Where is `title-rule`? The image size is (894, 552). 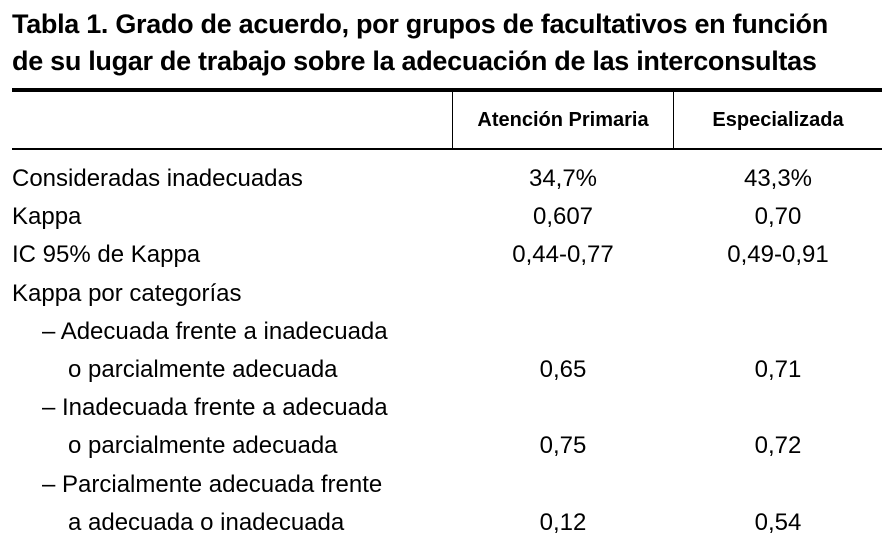 title-rule is located at coordinates (447, 90).